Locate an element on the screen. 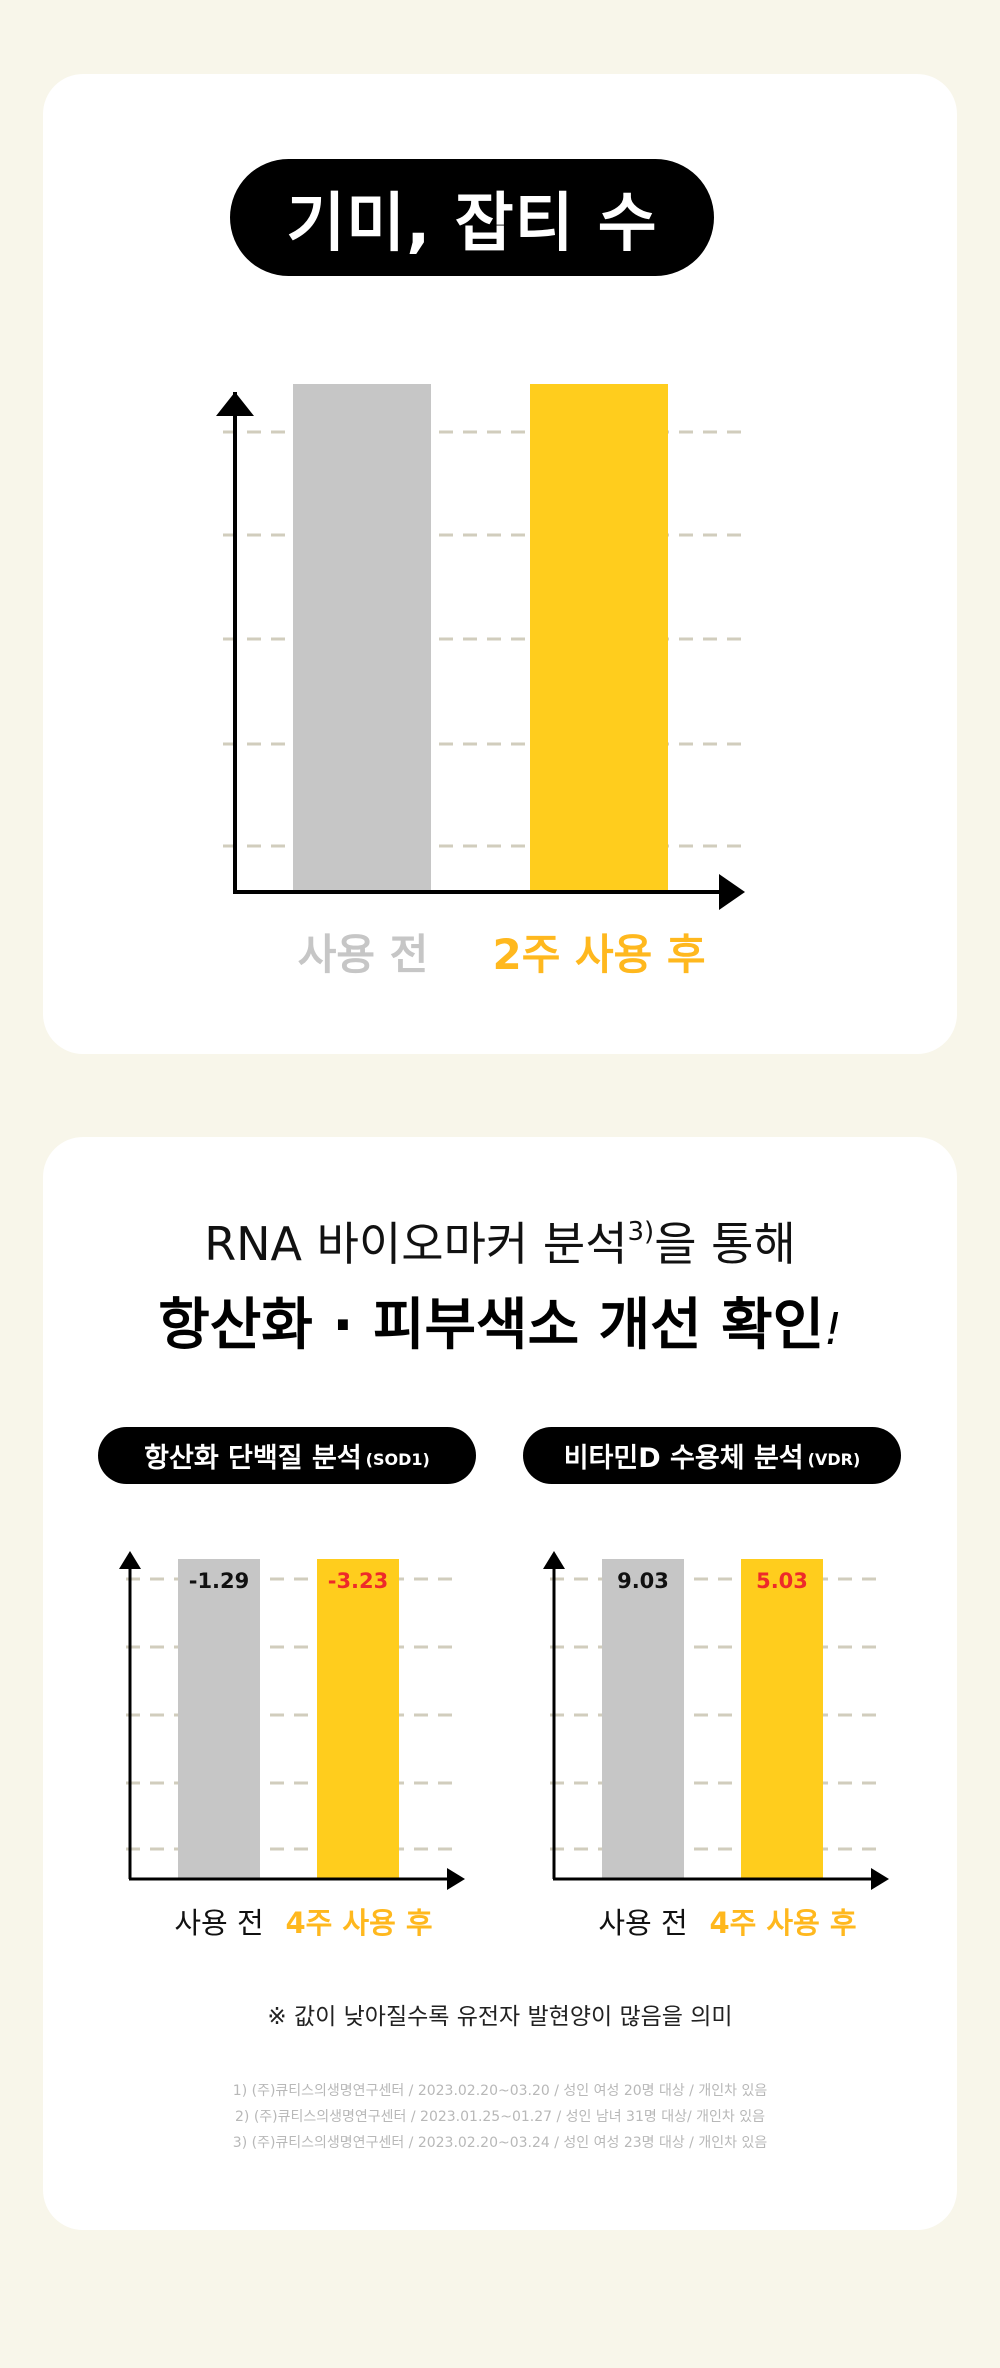  sod1-chart-title-pill: 항산화 단백질 분석 (SOD1) is located at coordinates (287, 1455).